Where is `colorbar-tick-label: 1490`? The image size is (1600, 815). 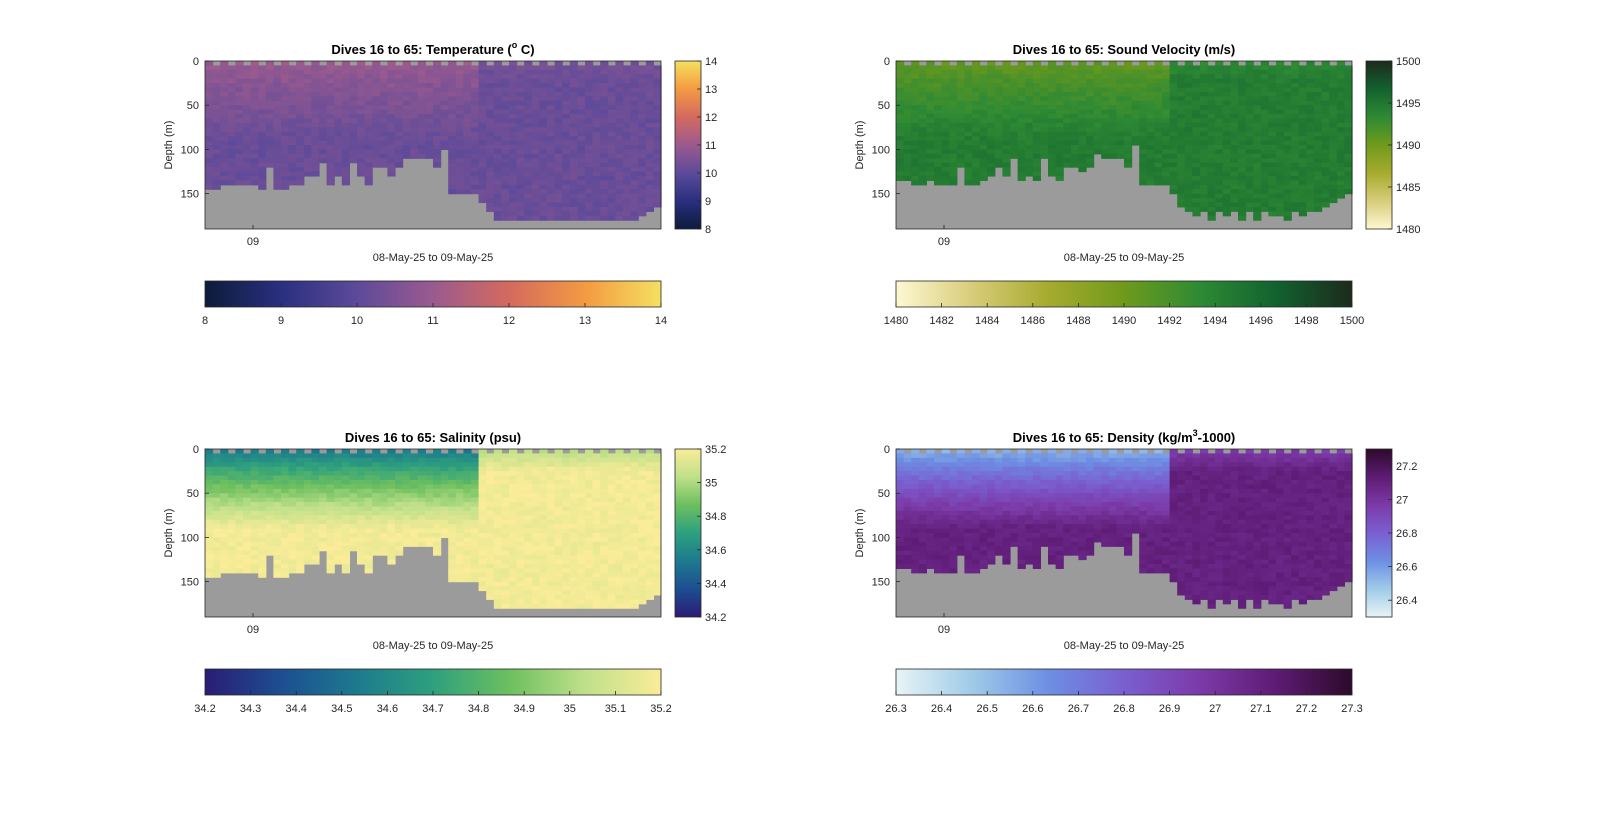 colorbar-tick-label: 1490 is located at coordinates (1408, 146).